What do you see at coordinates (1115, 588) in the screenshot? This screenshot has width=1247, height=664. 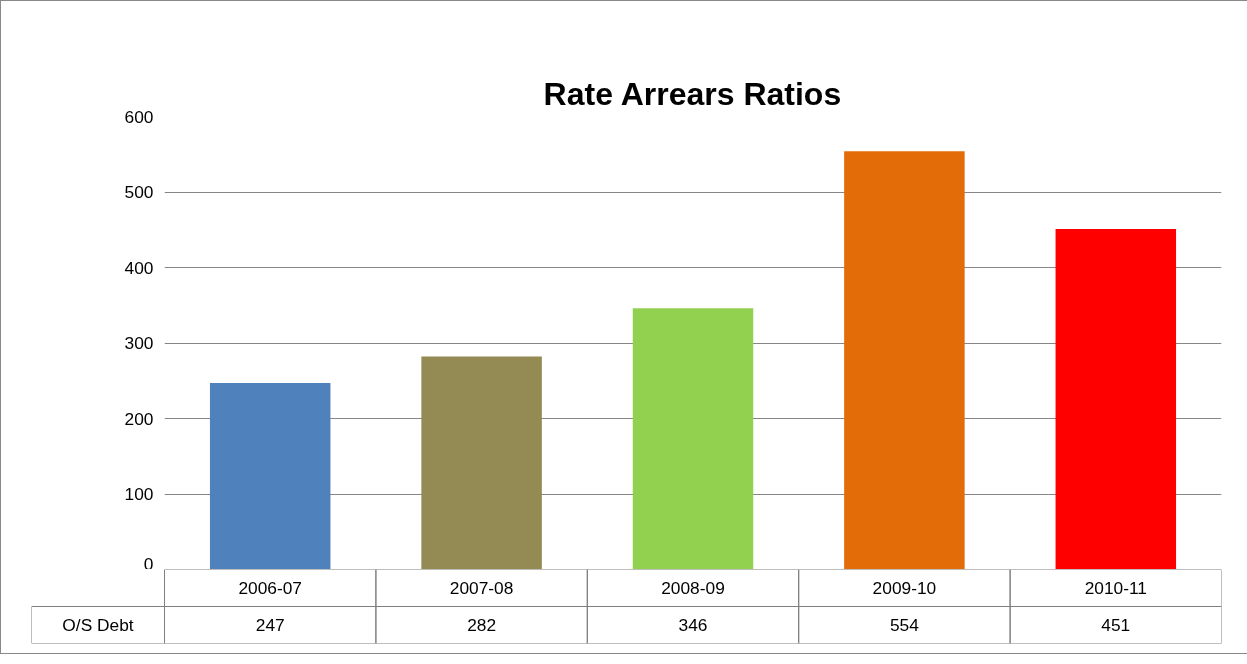 I see `x-tick-label: 2010-11` at bounding box center [1115, 588].